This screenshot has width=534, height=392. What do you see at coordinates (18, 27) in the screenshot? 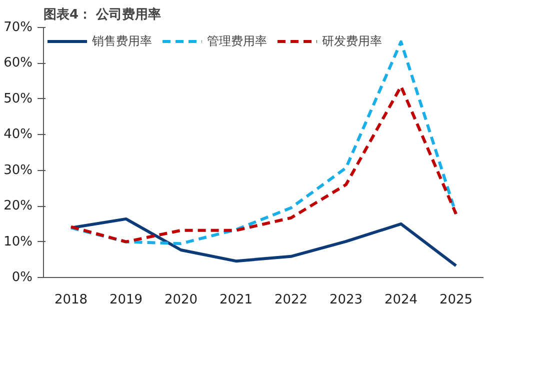
I see `y-tick-label: 70%` at bounding box center [18, 27].